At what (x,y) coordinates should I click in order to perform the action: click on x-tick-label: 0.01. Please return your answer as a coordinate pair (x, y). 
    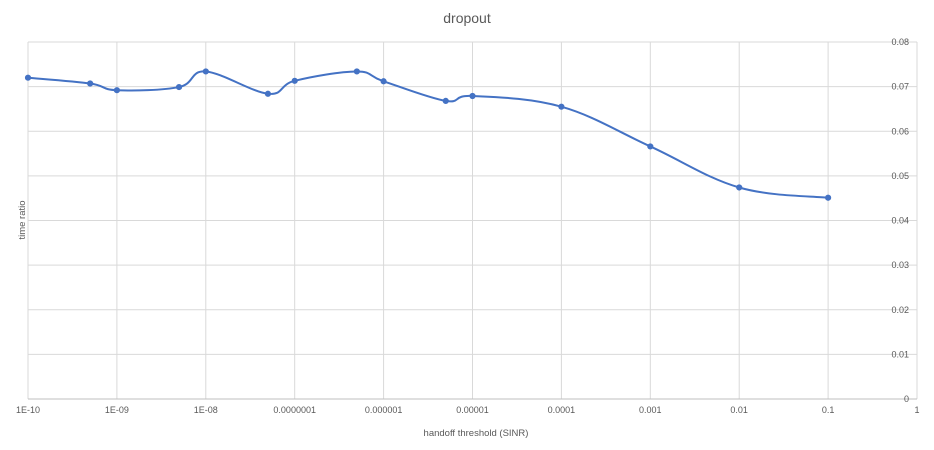
    Looking at the image, I should click on (739, 410).